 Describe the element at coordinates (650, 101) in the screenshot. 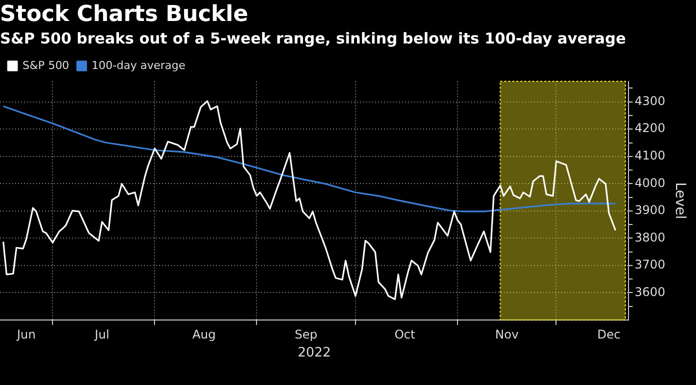

I see `y-tick-label: 4300` at that location.